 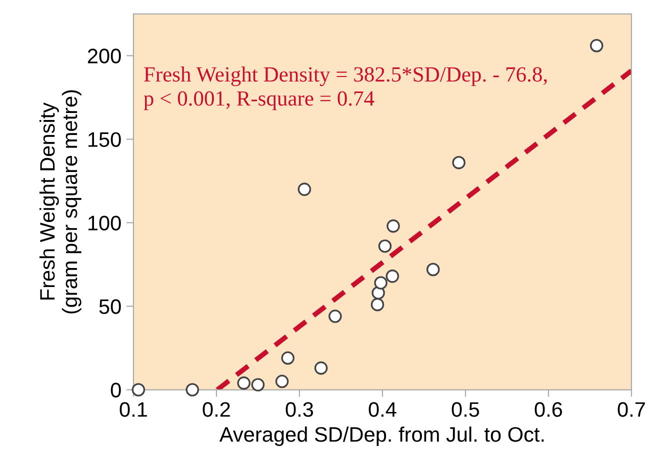 What do you see at coordinates (631, 409) in the screenshot?
I see `x-tick-label: 0.7` at bounding box center [631, 409].